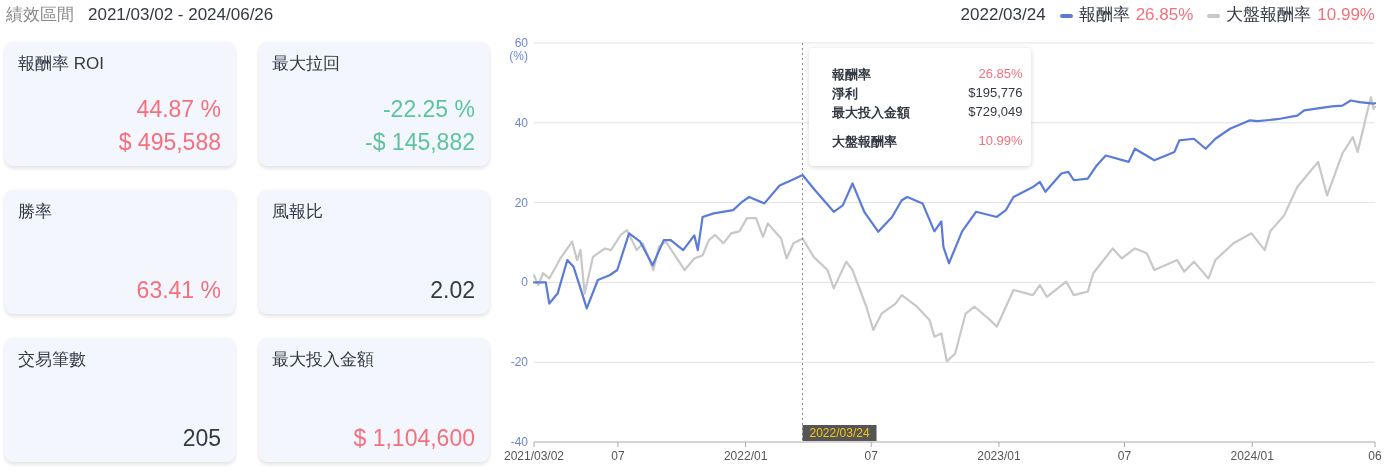 The width and height of the screenshot is (1391, 474). What do you see at coordinates (518, 56) in the screenshot?
I see `y-axis-title: (%)` at bounding box center [518, 56].